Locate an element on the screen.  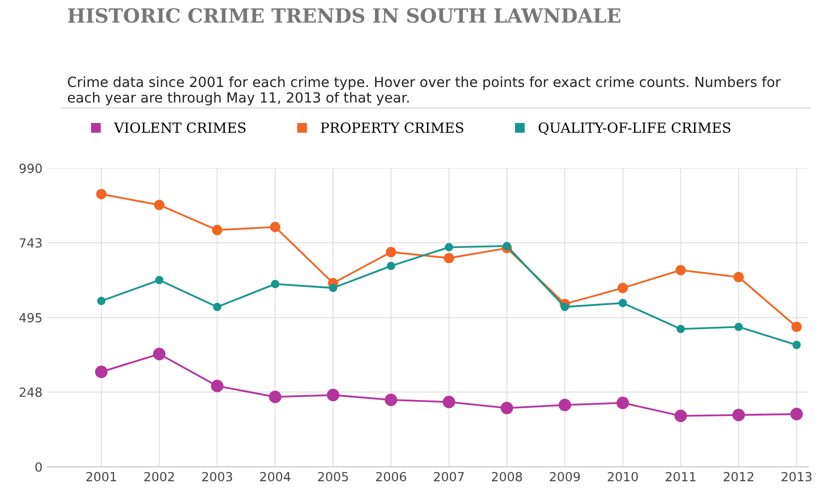
x-tick-label: 2011 is located at coordinates (681, 477).